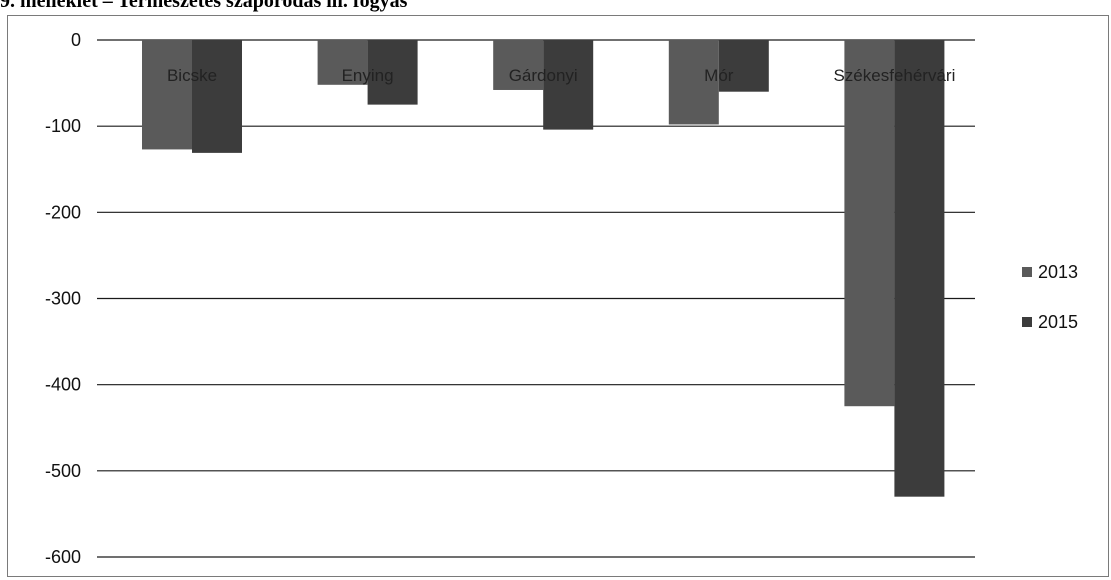 The height and width of the screenshot is (580, 1111). Describe the element at coordinates (919, 268) in the screenshot. I see `bar-2015-székesfehérvári` at that location.